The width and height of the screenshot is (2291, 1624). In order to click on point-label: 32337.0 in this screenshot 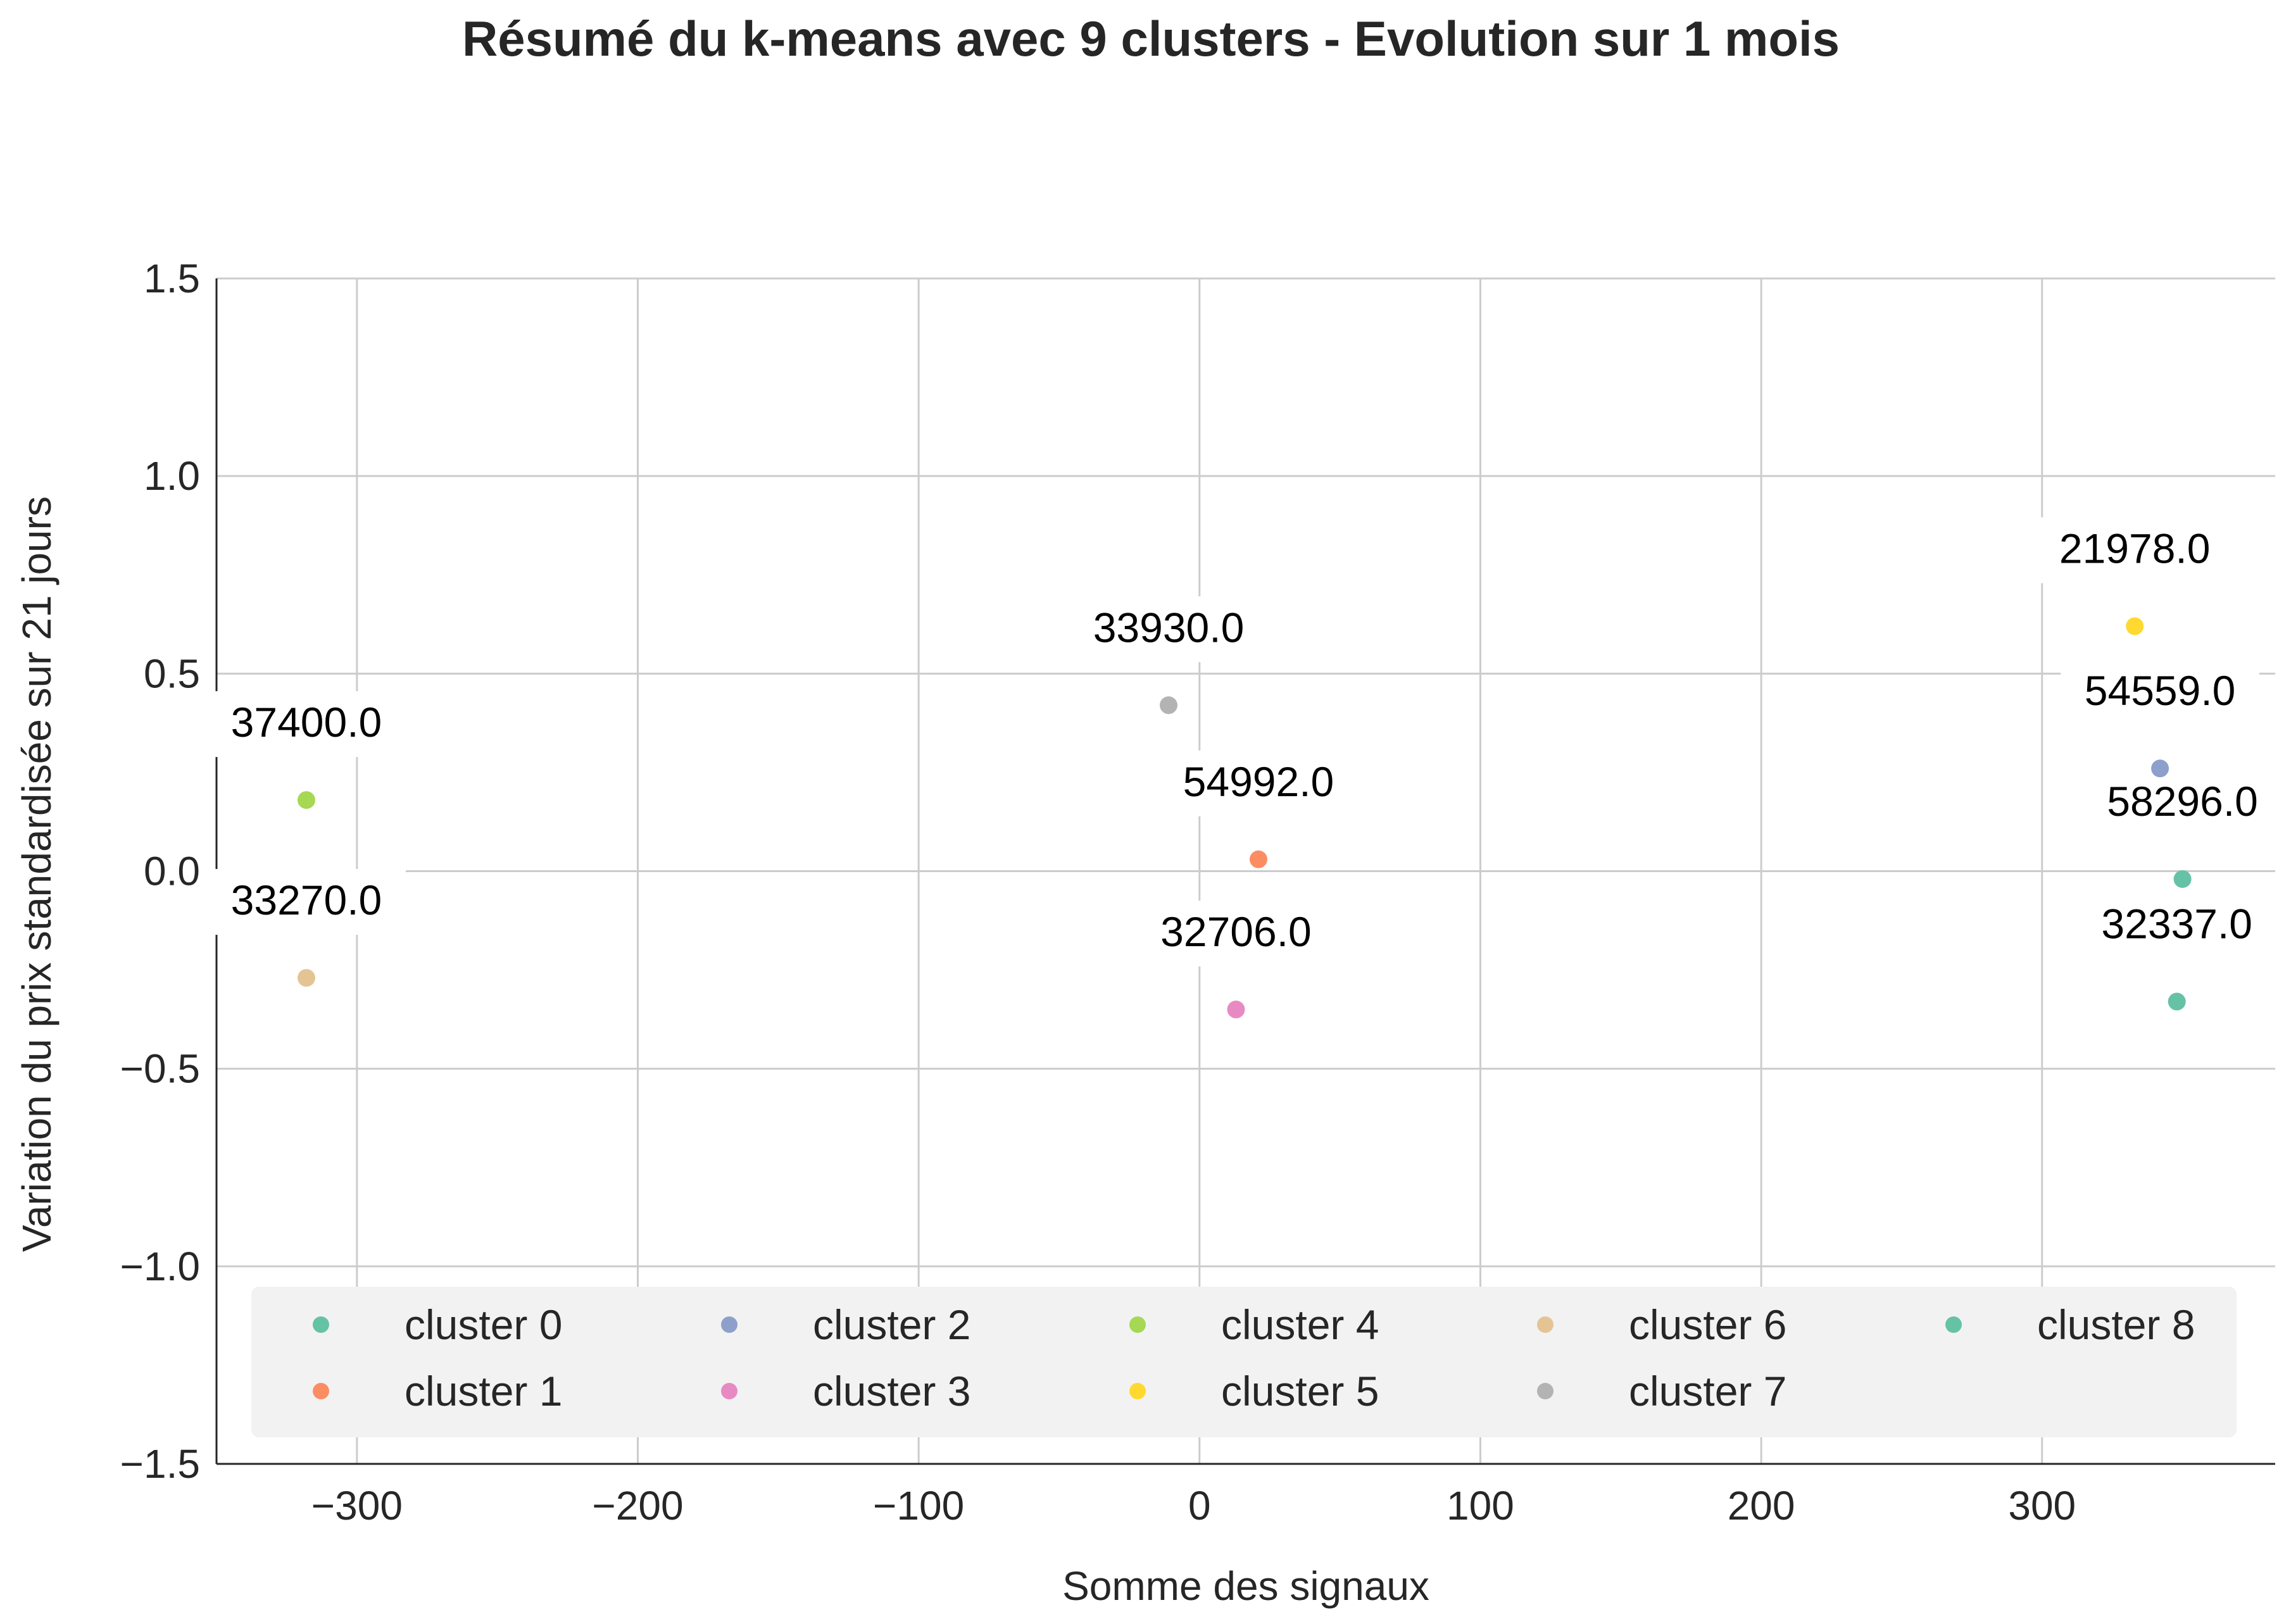, I will do `click(2176, 924)`.